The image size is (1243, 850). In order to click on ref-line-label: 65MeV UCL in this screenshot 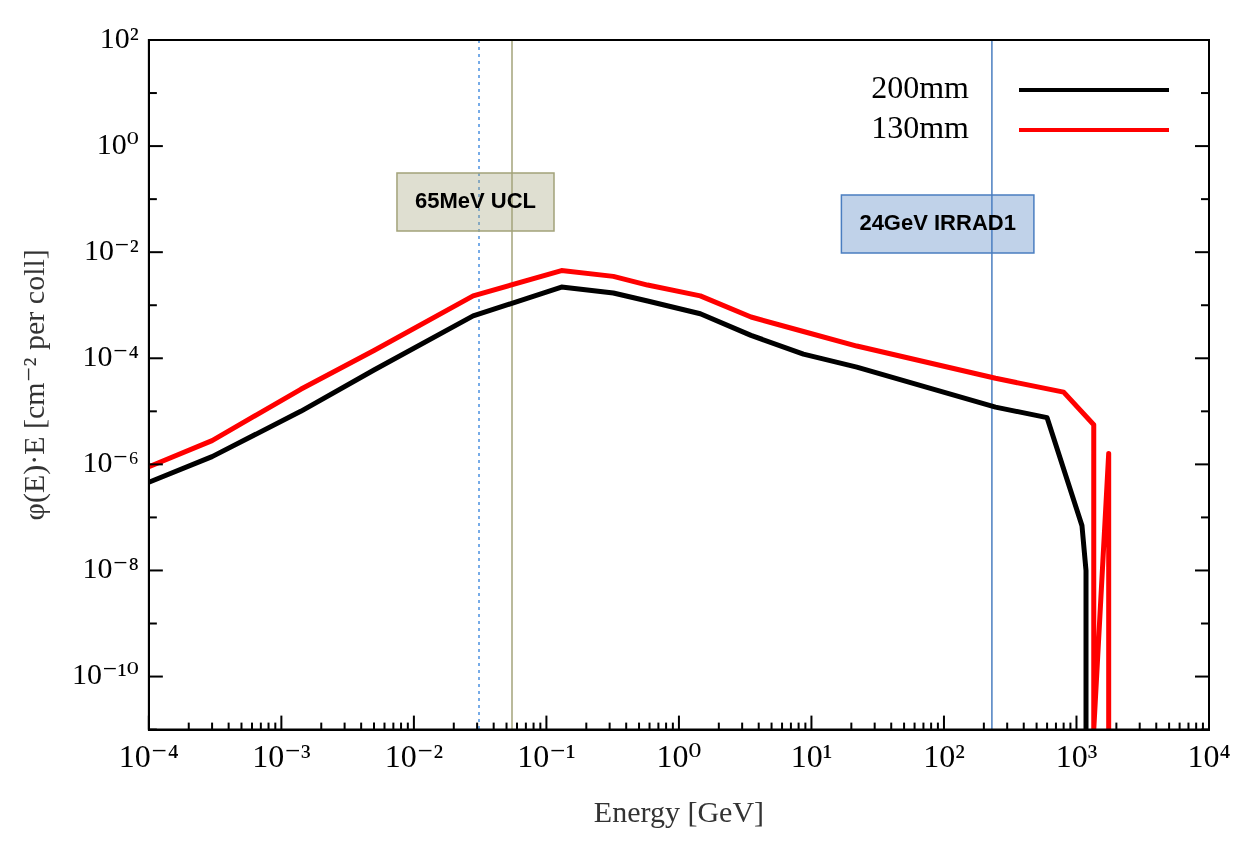, I will do `click(475, 201)`.